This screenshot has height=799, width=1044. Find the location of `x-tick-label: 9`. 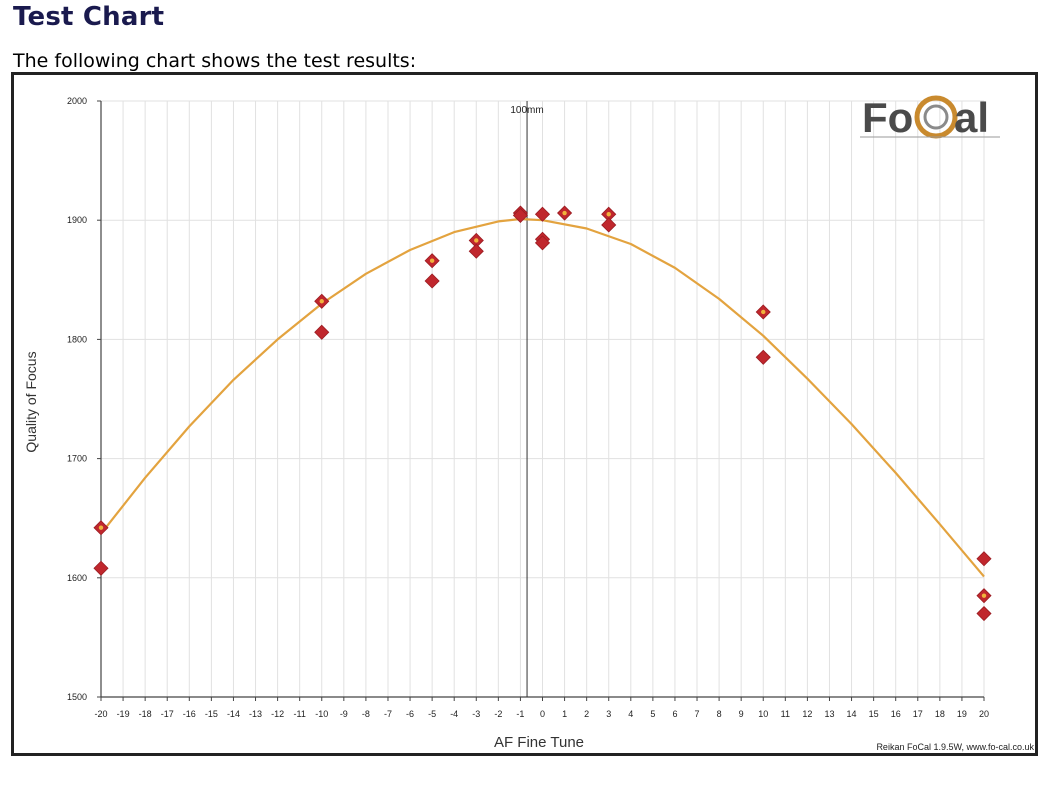

x-tick-label: 9 is located at coordinates (741, 714).